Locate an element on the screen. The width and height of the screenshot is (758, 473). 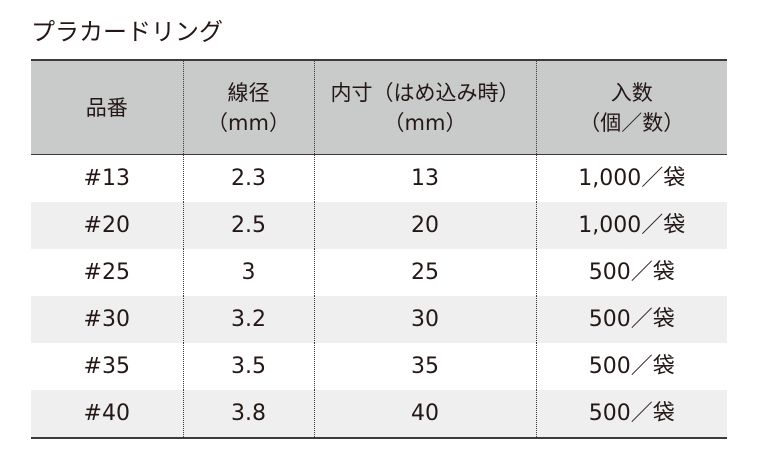
cell-inner-size: 20 is located at coordinates (425, 225).